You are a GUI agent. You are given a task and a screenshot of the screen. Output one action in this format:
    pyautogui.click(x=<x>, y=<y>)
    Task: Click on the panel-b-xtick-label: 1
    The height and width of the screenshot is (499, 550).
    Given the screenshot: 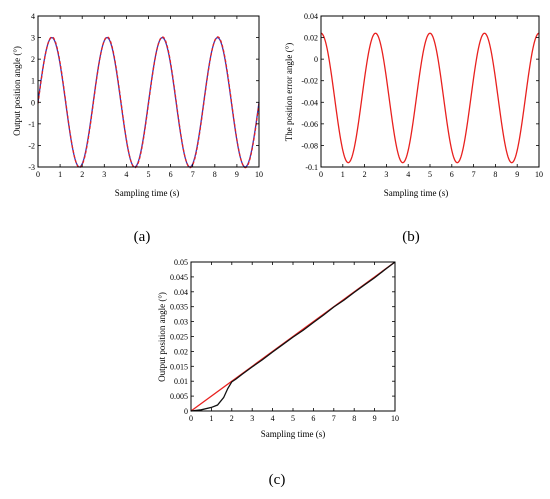 What is the action you would take?
    pyautogui.click(x=343, y=174)
    